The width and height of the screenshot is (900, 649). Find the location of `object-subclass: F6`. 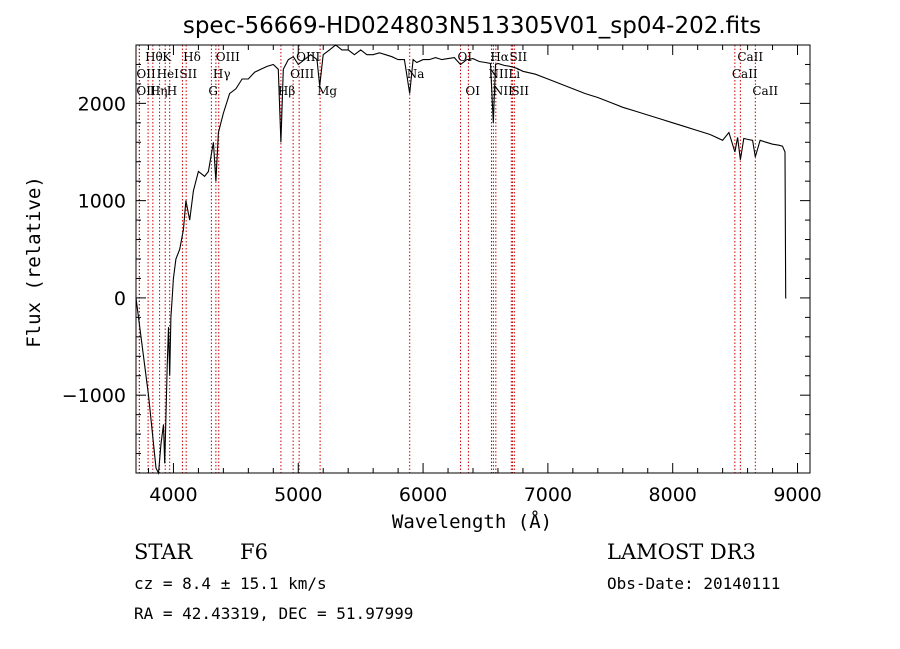

object-subclass: F6 is located at coordinates (254, 552).